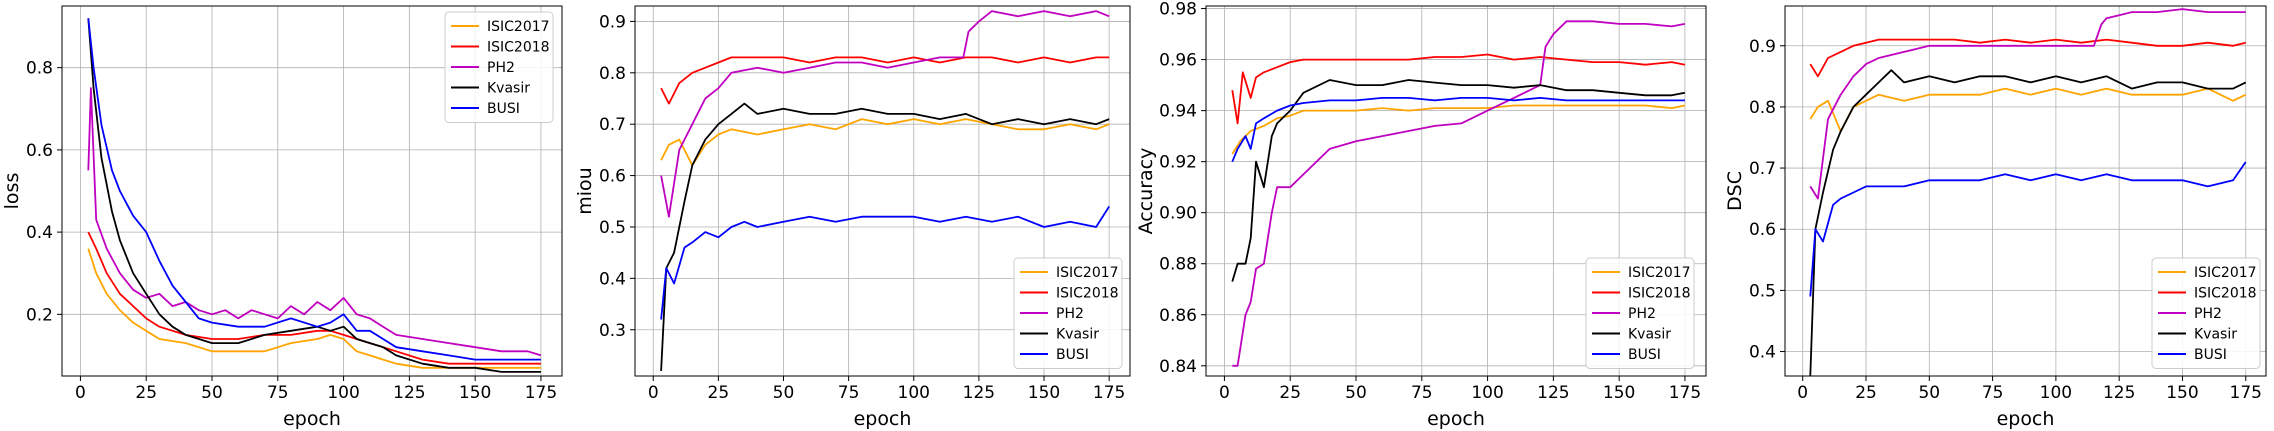  I want to click on y-tick-label: 0.84, so click(1178, 367).